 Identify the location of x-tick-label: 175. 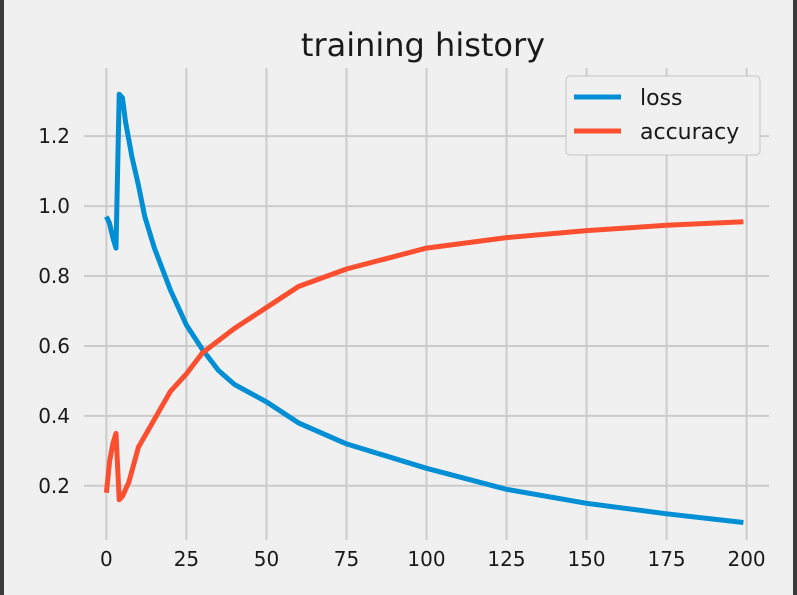
(666, 559).